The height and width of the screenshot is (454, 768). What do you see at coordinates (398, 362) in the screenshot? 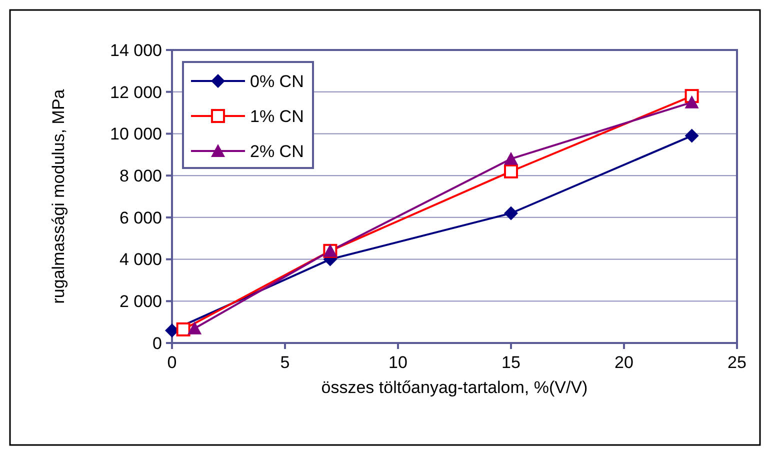
I see `x-tick-label: 10` at bounding box center [398, 362].